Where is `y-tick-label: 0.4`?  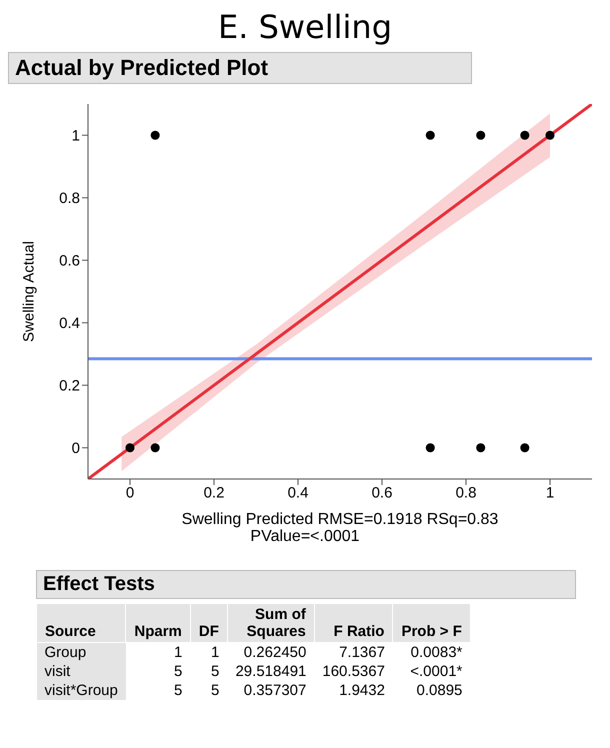 y-tick-label: 0.4 is located at coordinates (69, 323).